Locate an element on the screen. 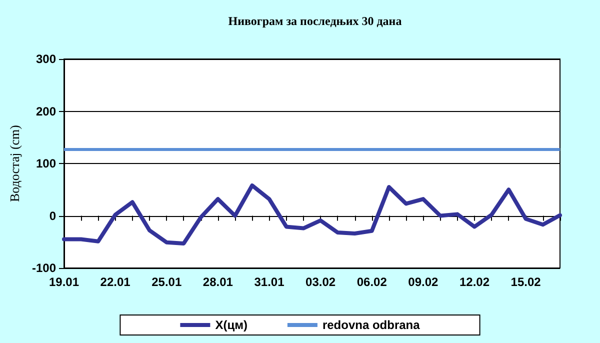  x-tick-label: 06.02 is located at coordinates (372, 282).